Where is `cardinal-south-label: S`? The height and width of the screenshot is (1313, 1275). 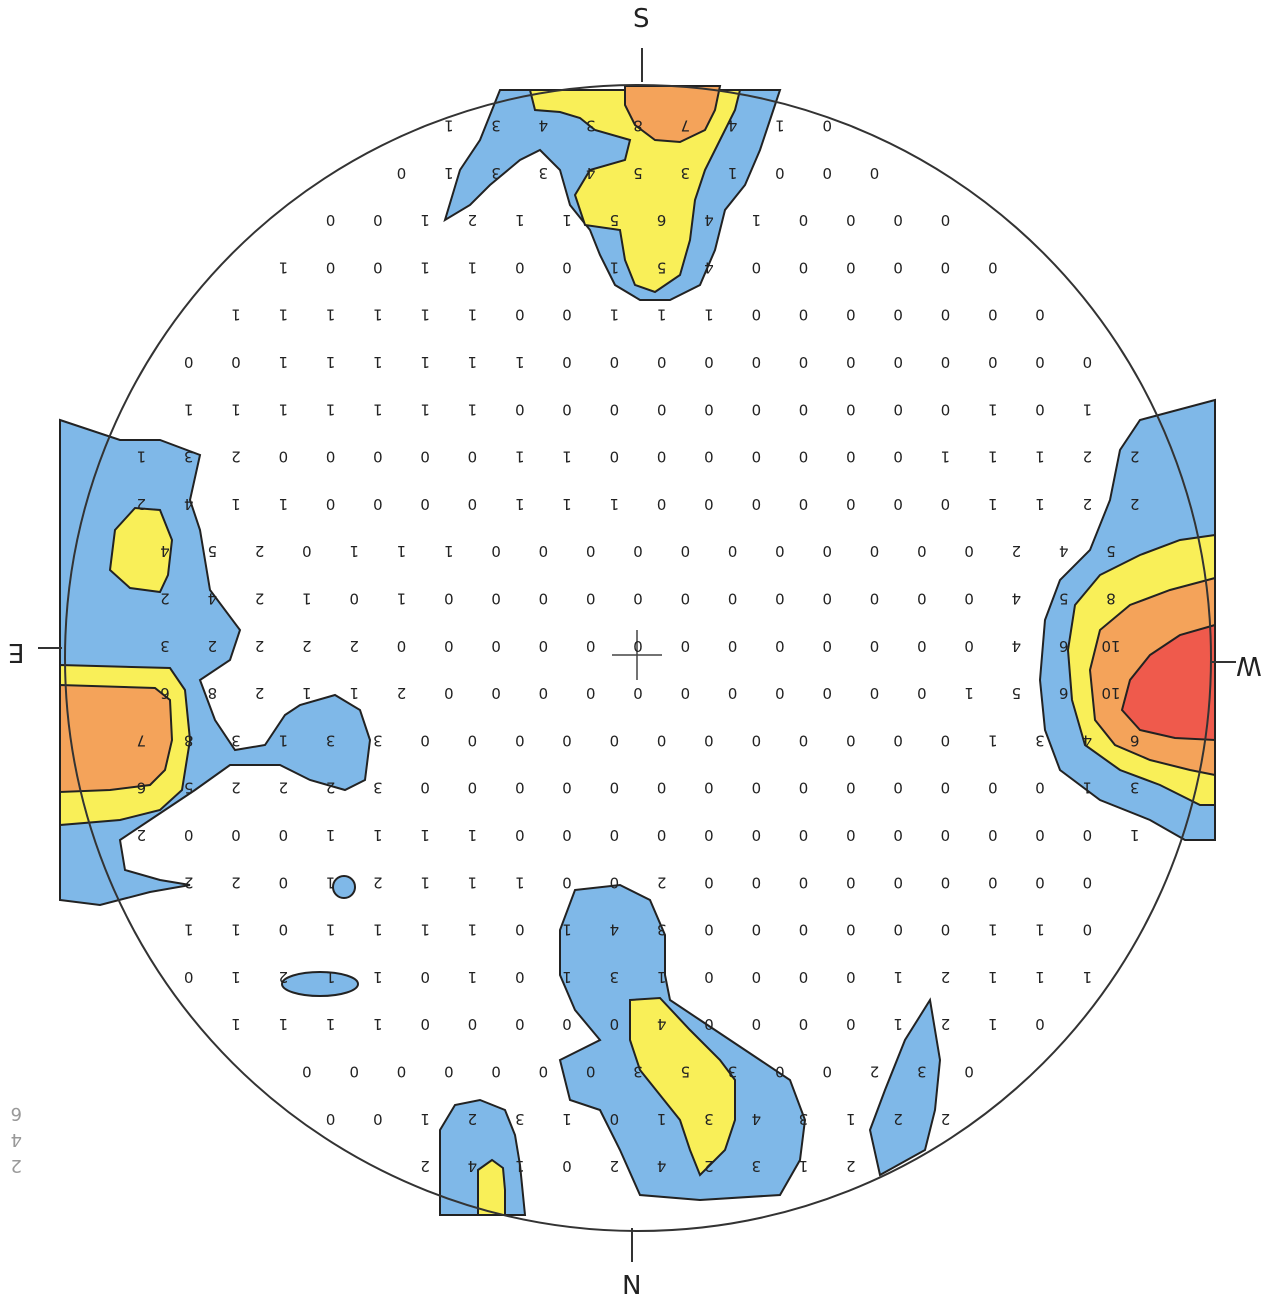 cardinal-south-label: S is located at coordinates (641, 19).